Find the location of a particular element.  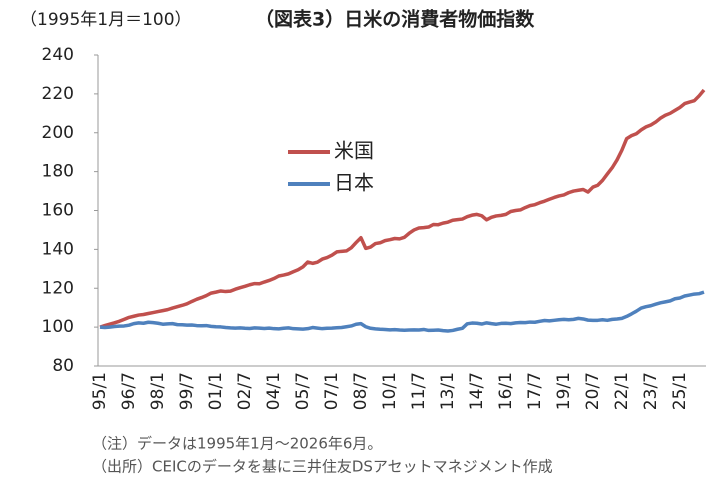

x-tick-label: 13/1 is located at coordinates (448, 391).